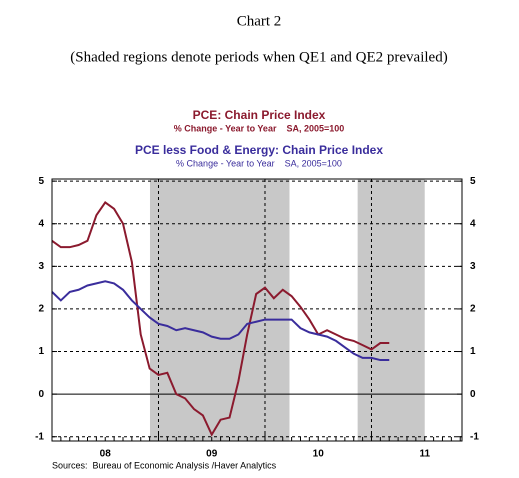 This screenshot has height=478, width=519. I want to click on y-tick-label: 4, so click(41, 223).